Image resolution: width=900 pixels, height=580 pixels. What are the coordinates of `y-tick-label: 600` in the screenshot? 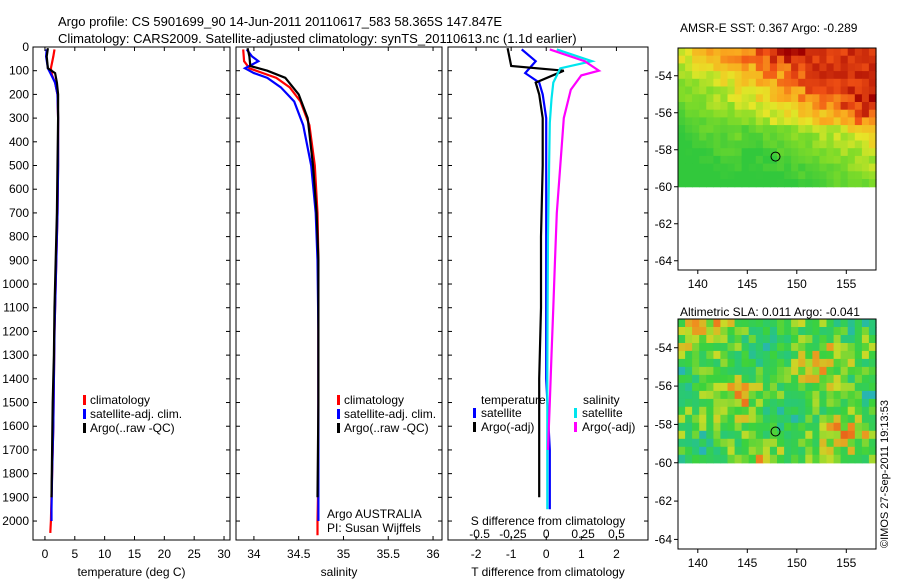 It's located at (19, 189).